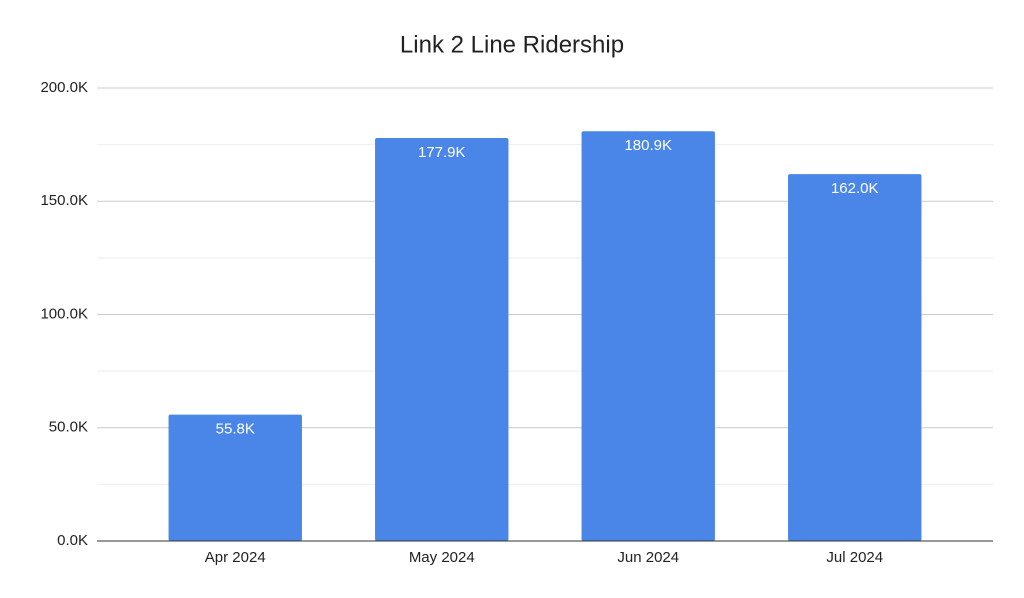 Image resolution: width=1024 pixels, height=598 pixels. Describe the element at coordinates (648, 145) in the screenshot. I see `value-label: 180.9K` at that location.